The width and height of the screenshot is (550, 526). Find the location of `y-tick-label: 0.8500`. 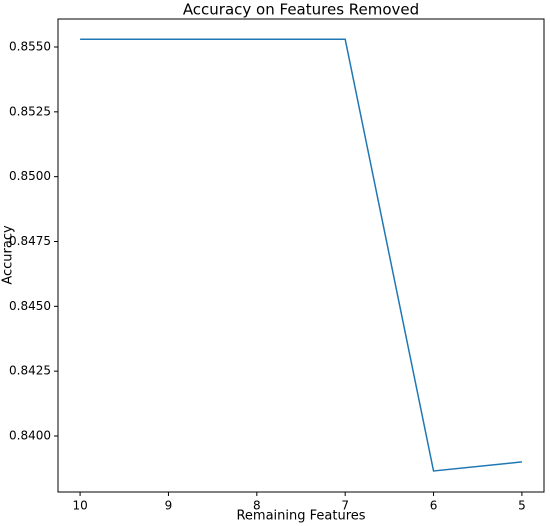

y-tick-label: 0.8500 is located at coordinates (30, 176).